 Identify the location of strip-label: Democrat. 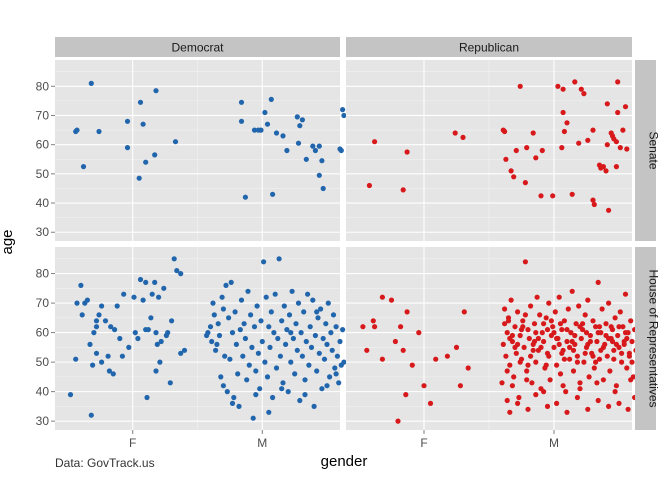
(197, 48).